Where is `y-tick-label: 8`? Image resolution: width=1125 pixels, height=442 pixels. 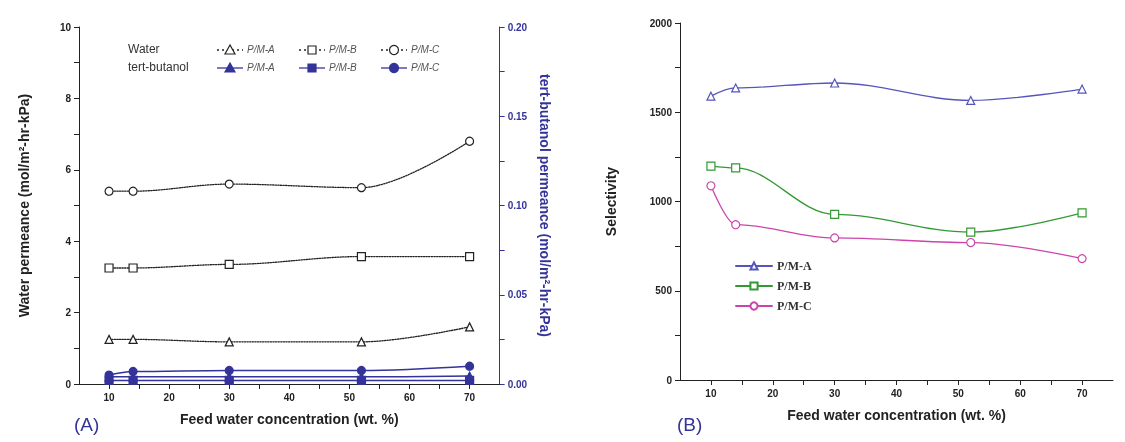
y-tick-label: 8 is located at coordinates (68, 98).